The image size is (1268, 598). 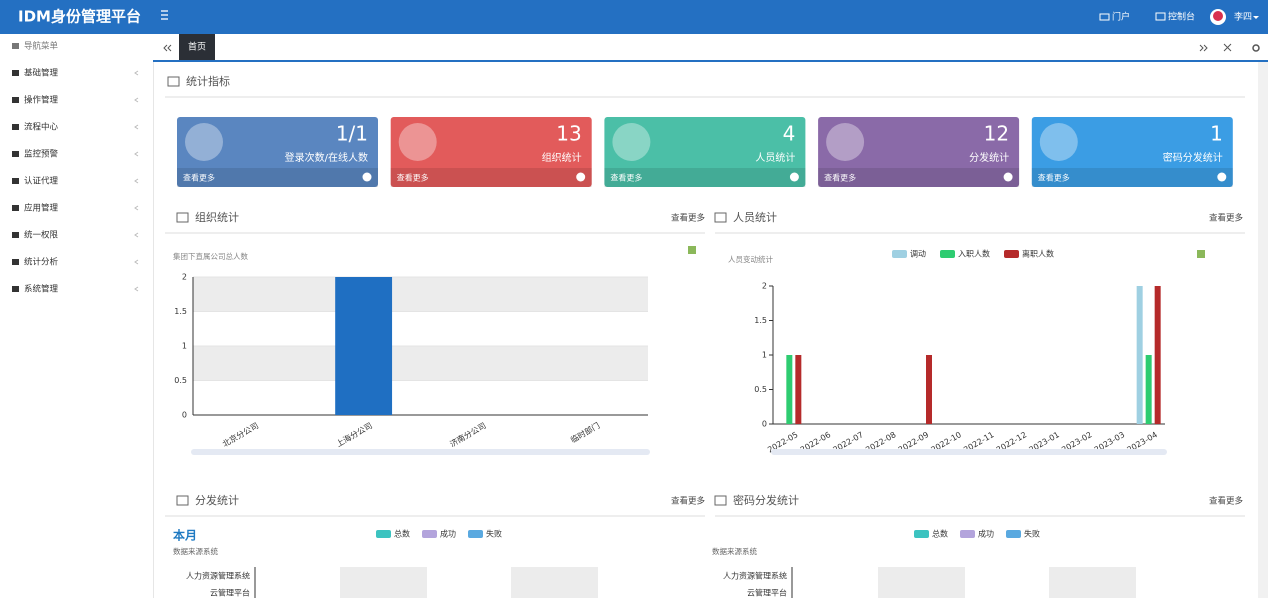 What do you see at coordinates (41, 154) in the screenshot?
I see `menu-item: 监控预警` at bounding box center [41, 154].